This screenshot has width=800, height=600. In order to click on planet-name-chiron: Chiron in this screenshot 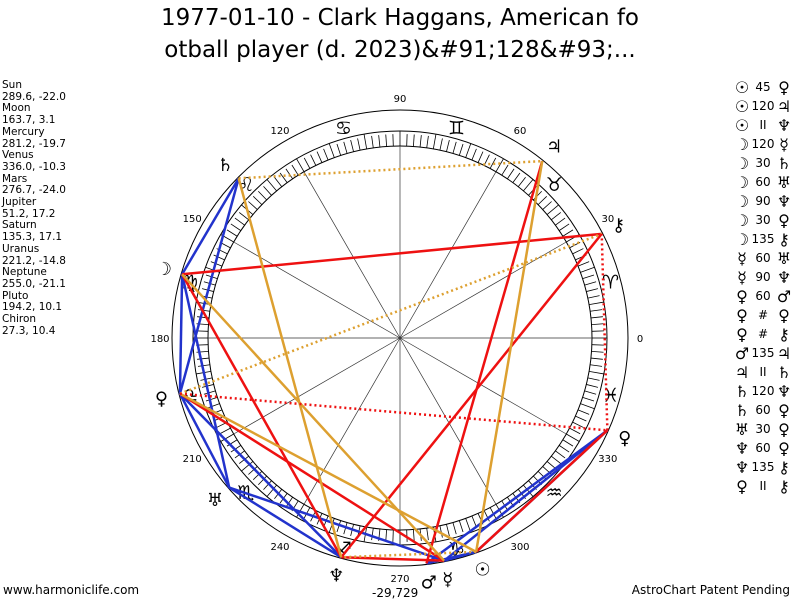, I will do `click(19, 319)`.